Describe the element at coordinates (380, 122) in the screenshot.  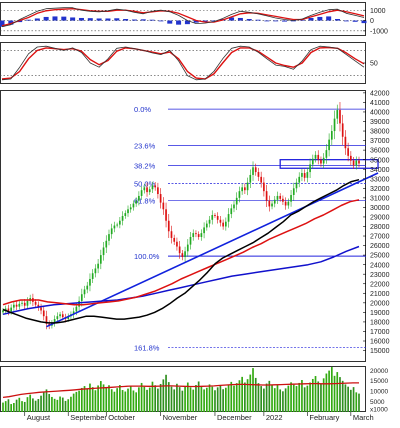
I see `price-tick-label-3: 39000` at that location.